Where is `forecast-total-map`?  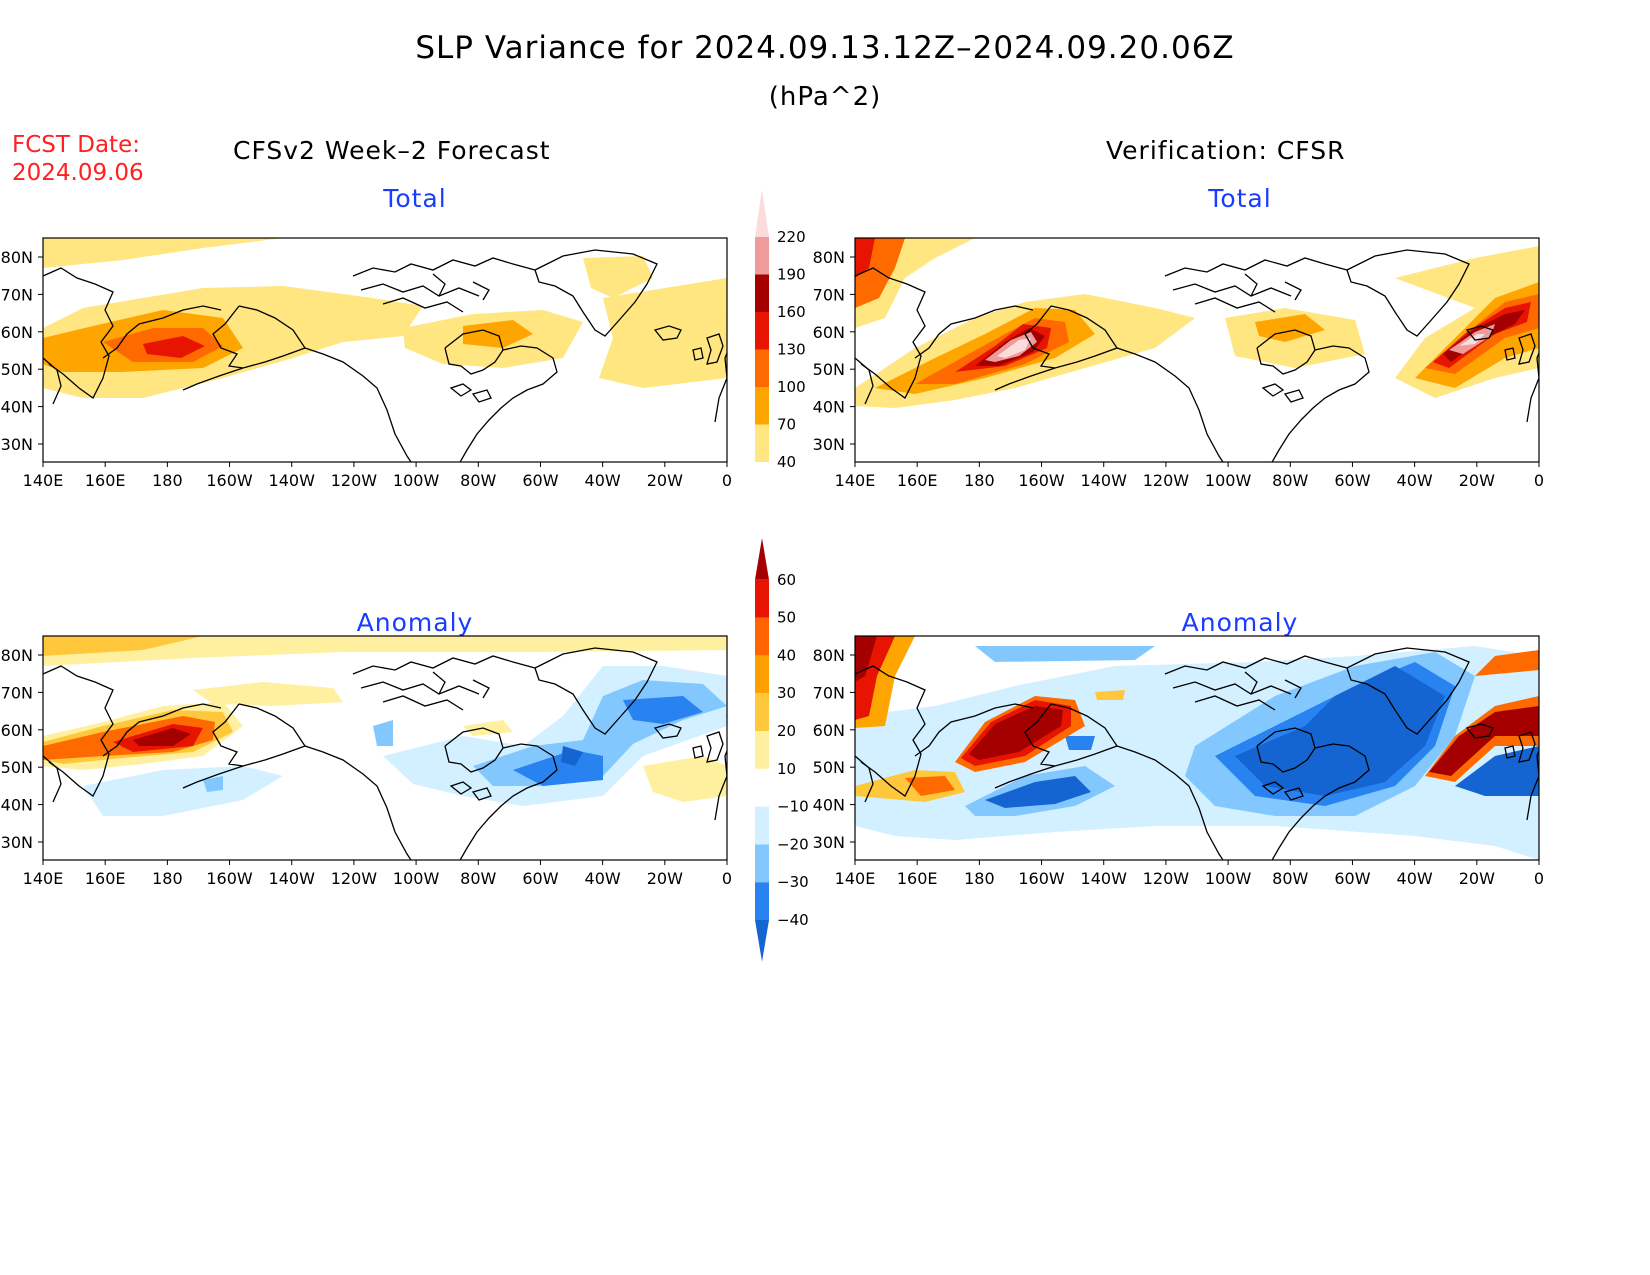
forecast-total-map is located at coordinates (385, 350).